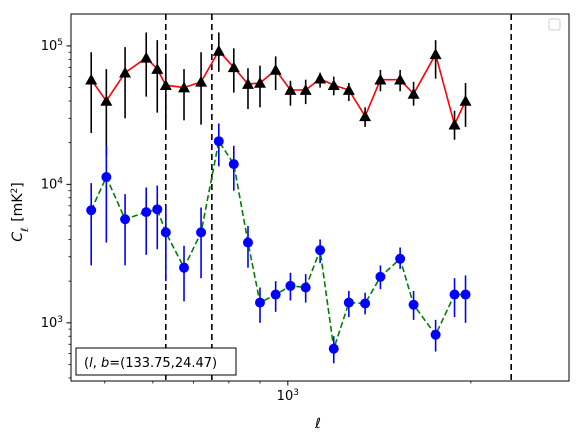  Describe the element at coordinates (317, 424) in the screenshot. I see `x-axis-label: ℓ` at that location.